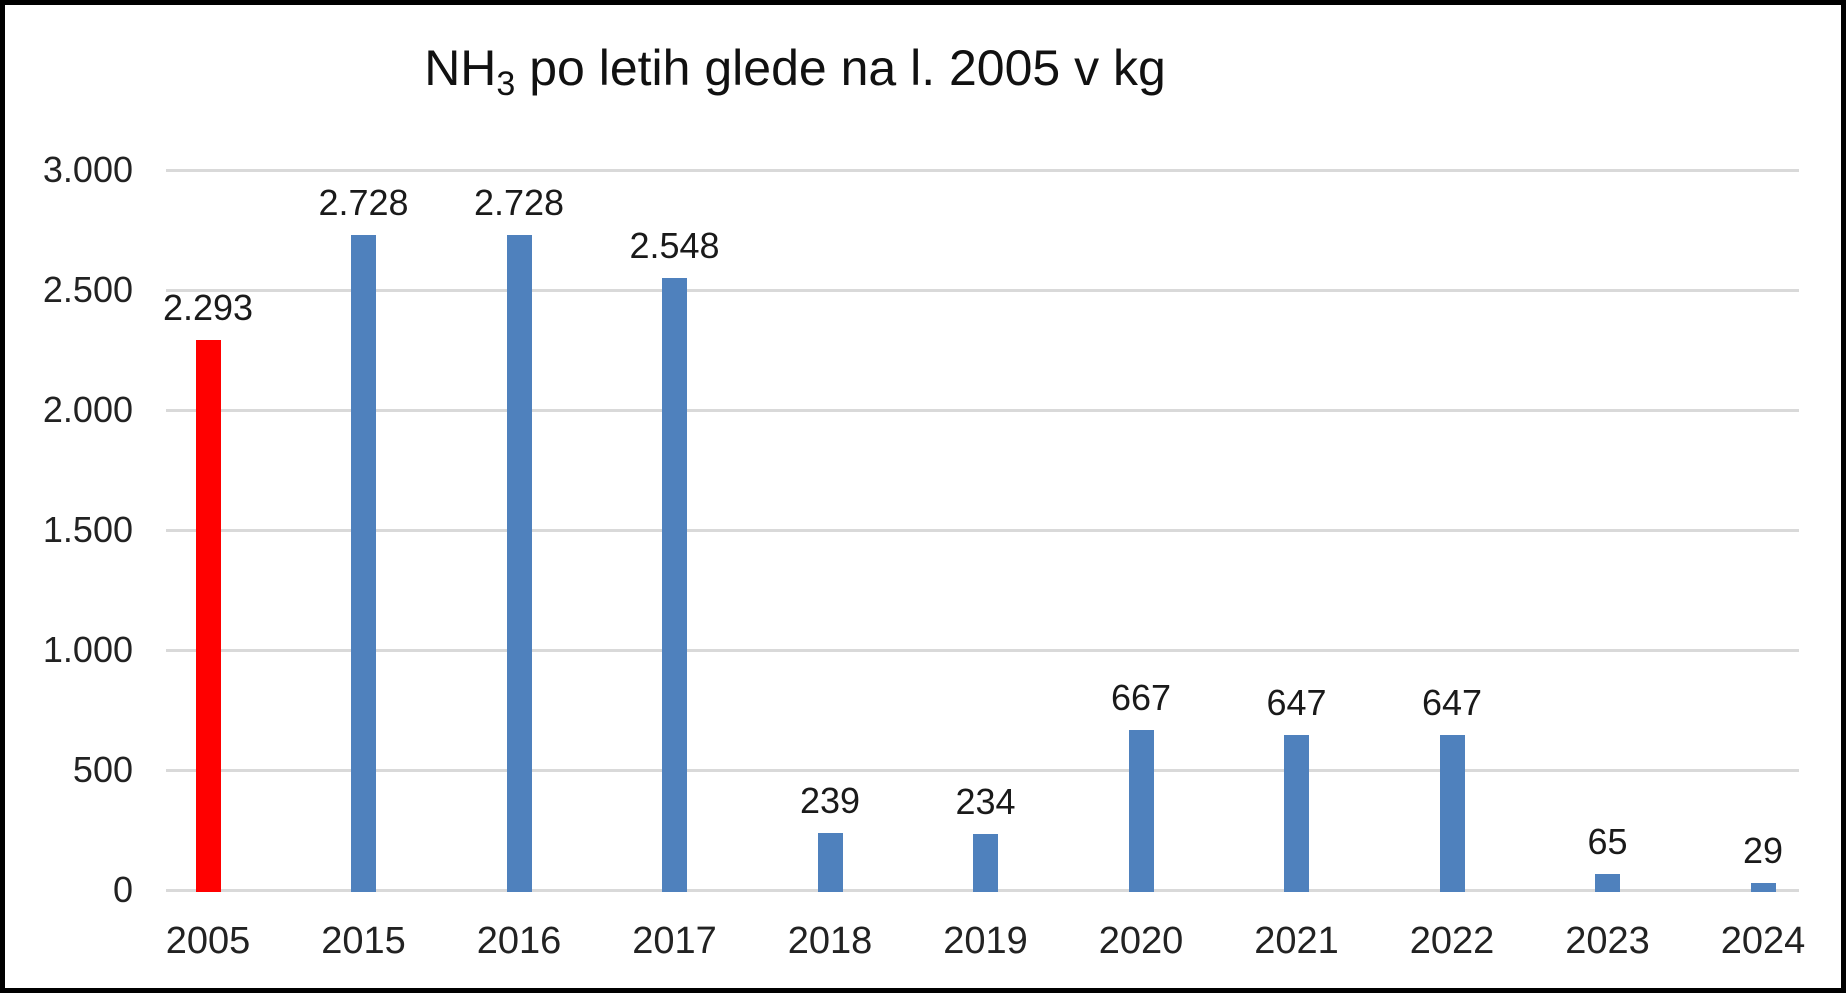 This screenshot has width=1846, height=993. Describe the element at coordinates (830, 941) in the screenshot. I see `x-axis-category-label-2018: 2018` at that location.